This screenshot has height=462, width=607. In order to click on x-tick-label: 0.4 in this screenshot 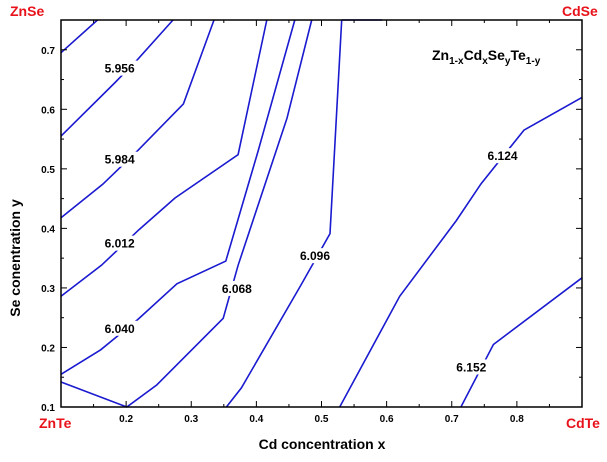, I will do `click(256, 419)`.